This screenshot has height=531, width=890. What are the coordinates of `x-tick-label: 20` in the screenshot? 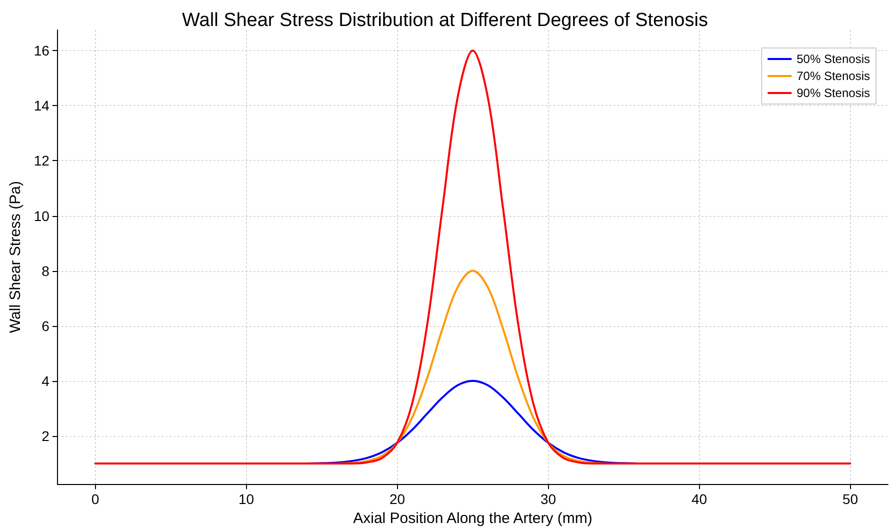 It's located at (397, 499).